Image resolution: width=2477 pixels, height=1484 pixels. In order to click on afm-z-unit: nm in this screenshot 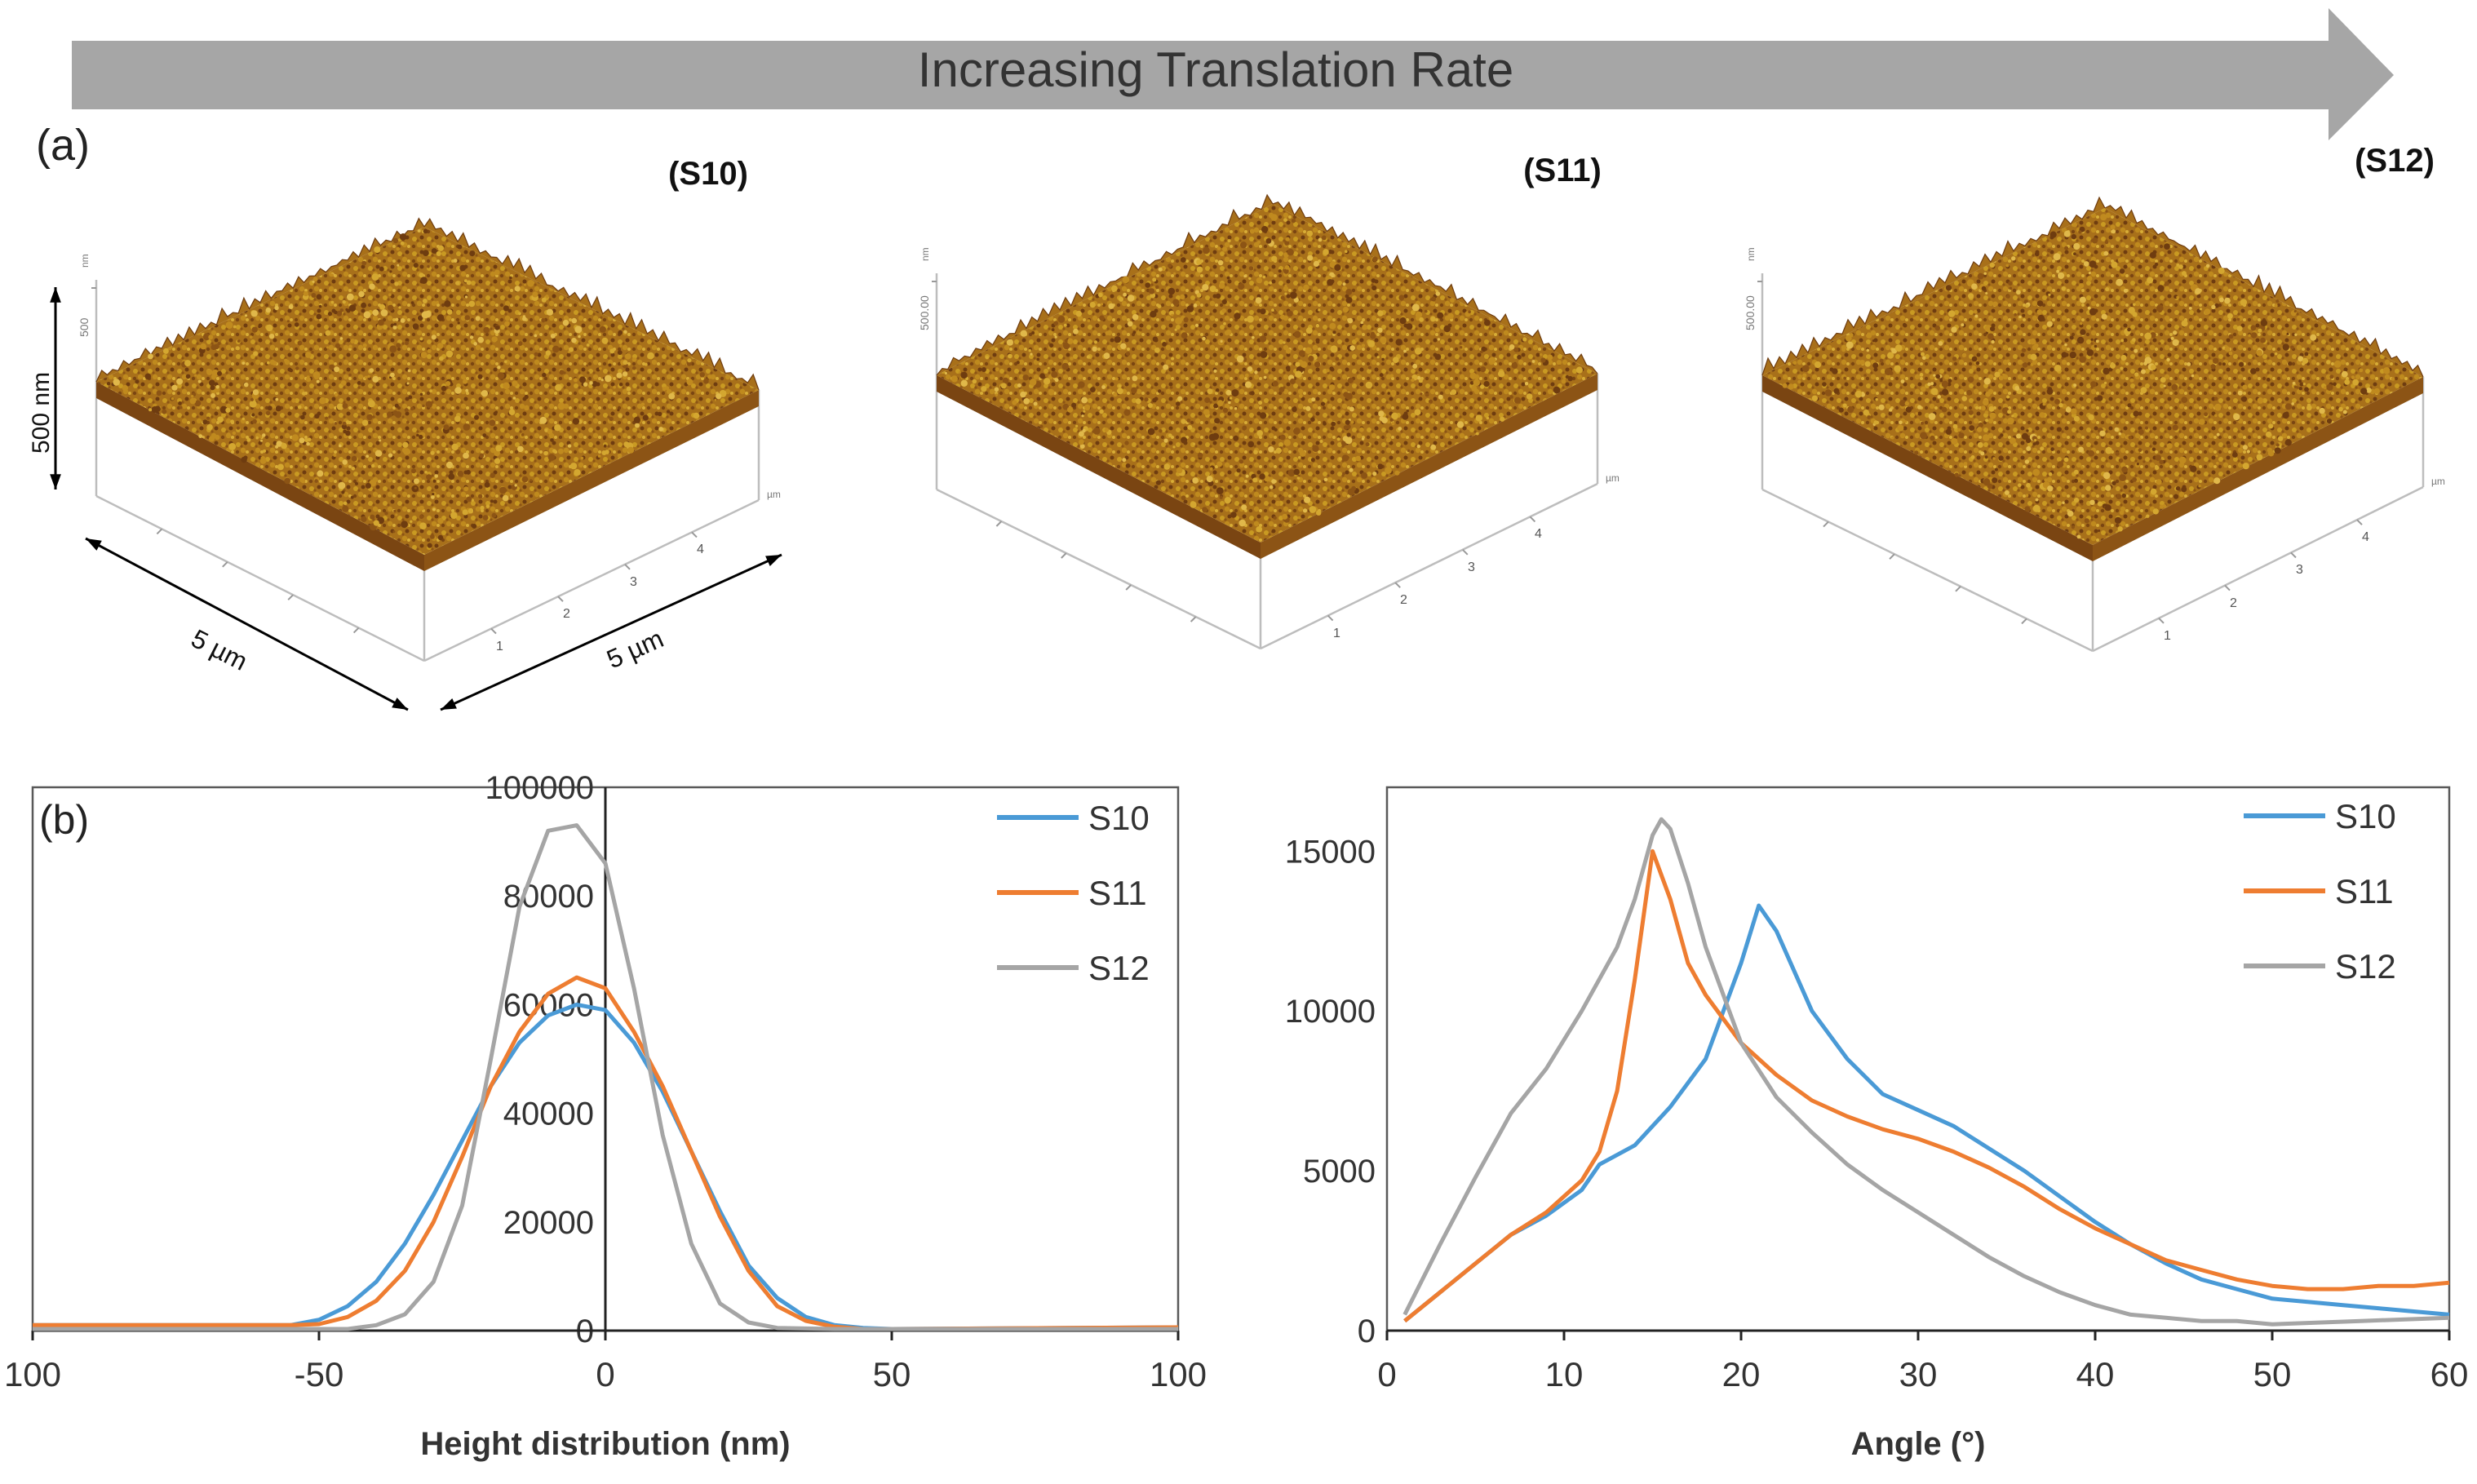, I will do `click(1751, 254)`.